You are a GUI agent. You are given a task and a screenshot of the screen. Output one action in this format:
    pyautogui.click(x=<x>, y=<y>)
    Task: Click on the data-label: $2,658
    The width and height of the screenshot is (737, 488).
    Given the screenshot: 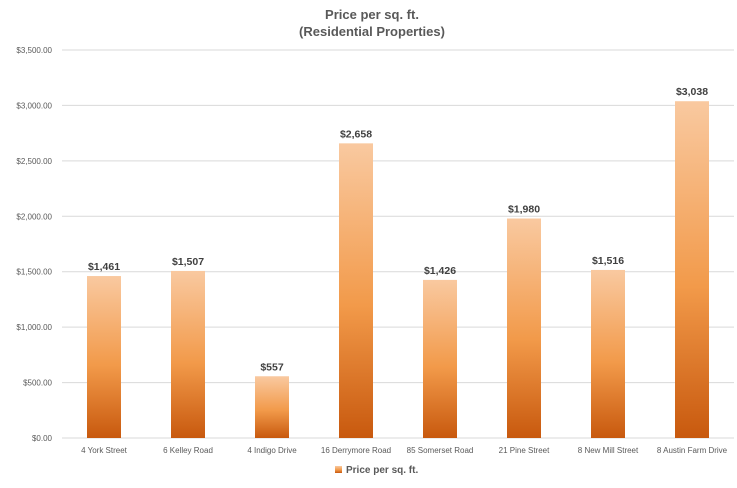 What is the action you would take?
    pyautogui.click(x=356, y=134)
    